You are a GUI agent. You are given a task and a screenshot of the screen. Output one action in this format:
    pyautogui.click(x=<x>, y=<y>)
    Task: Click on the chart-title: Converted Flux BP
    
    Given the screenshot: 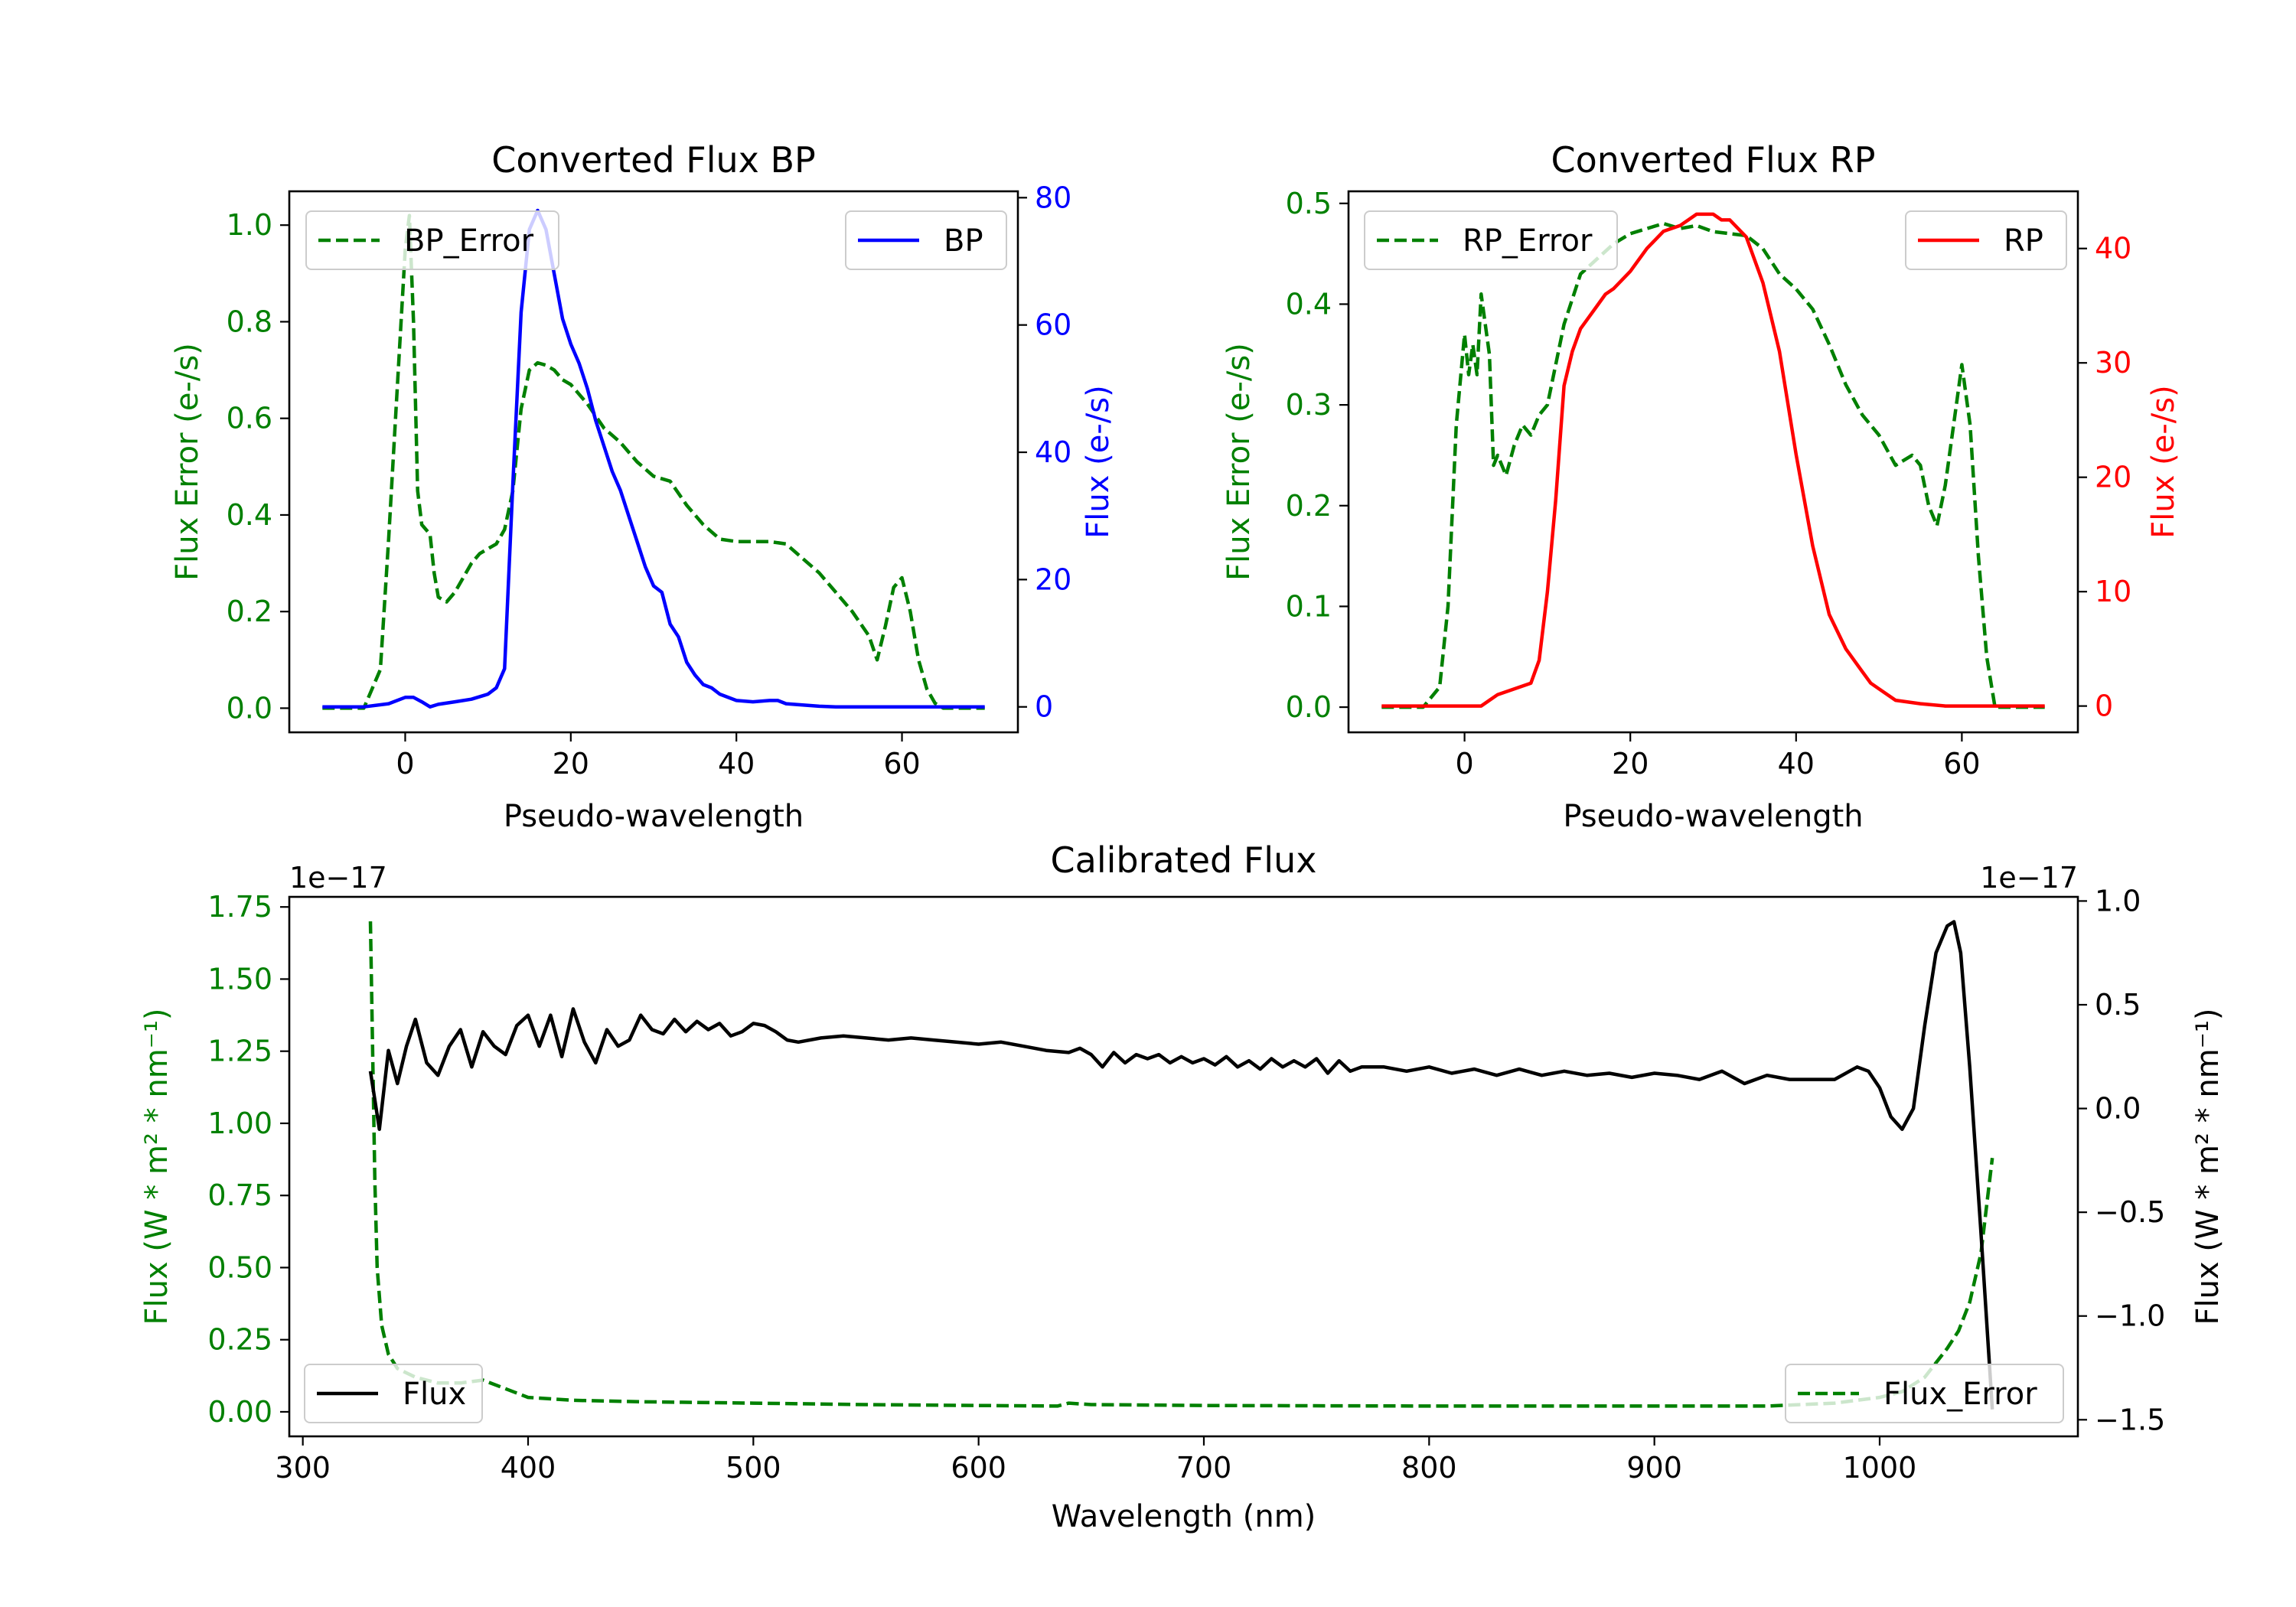 What is the action you would take?
    pyautogui.click(x=653, y=160)
    